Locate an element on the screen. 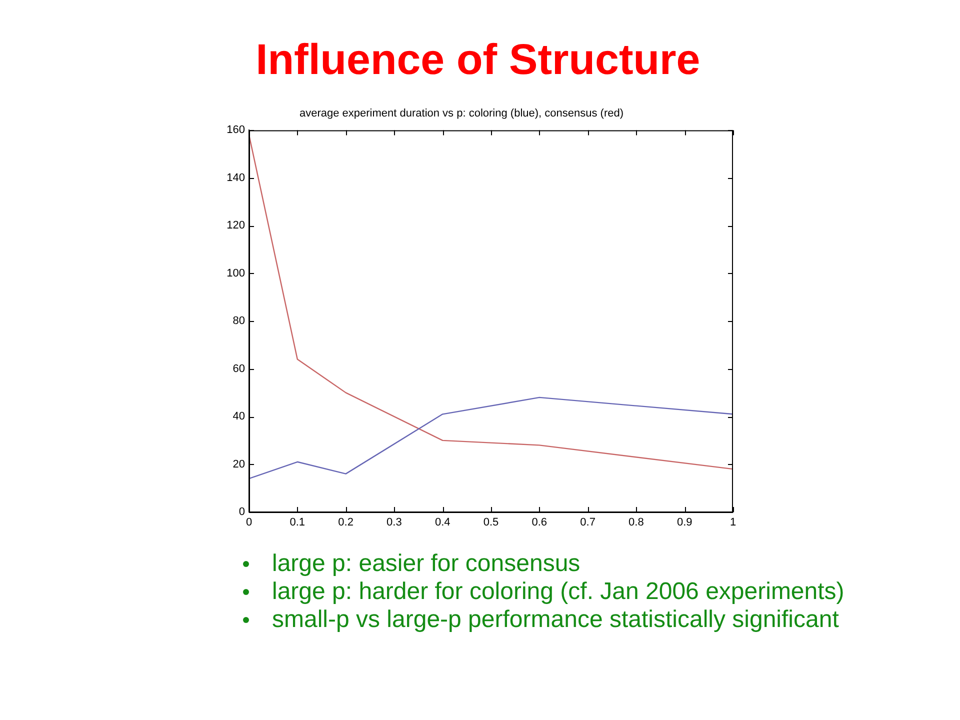 Image resolution: width=960 pixels, height=720 pixels. x-tick-label: 0.2 is located at coordinates (346, 522).